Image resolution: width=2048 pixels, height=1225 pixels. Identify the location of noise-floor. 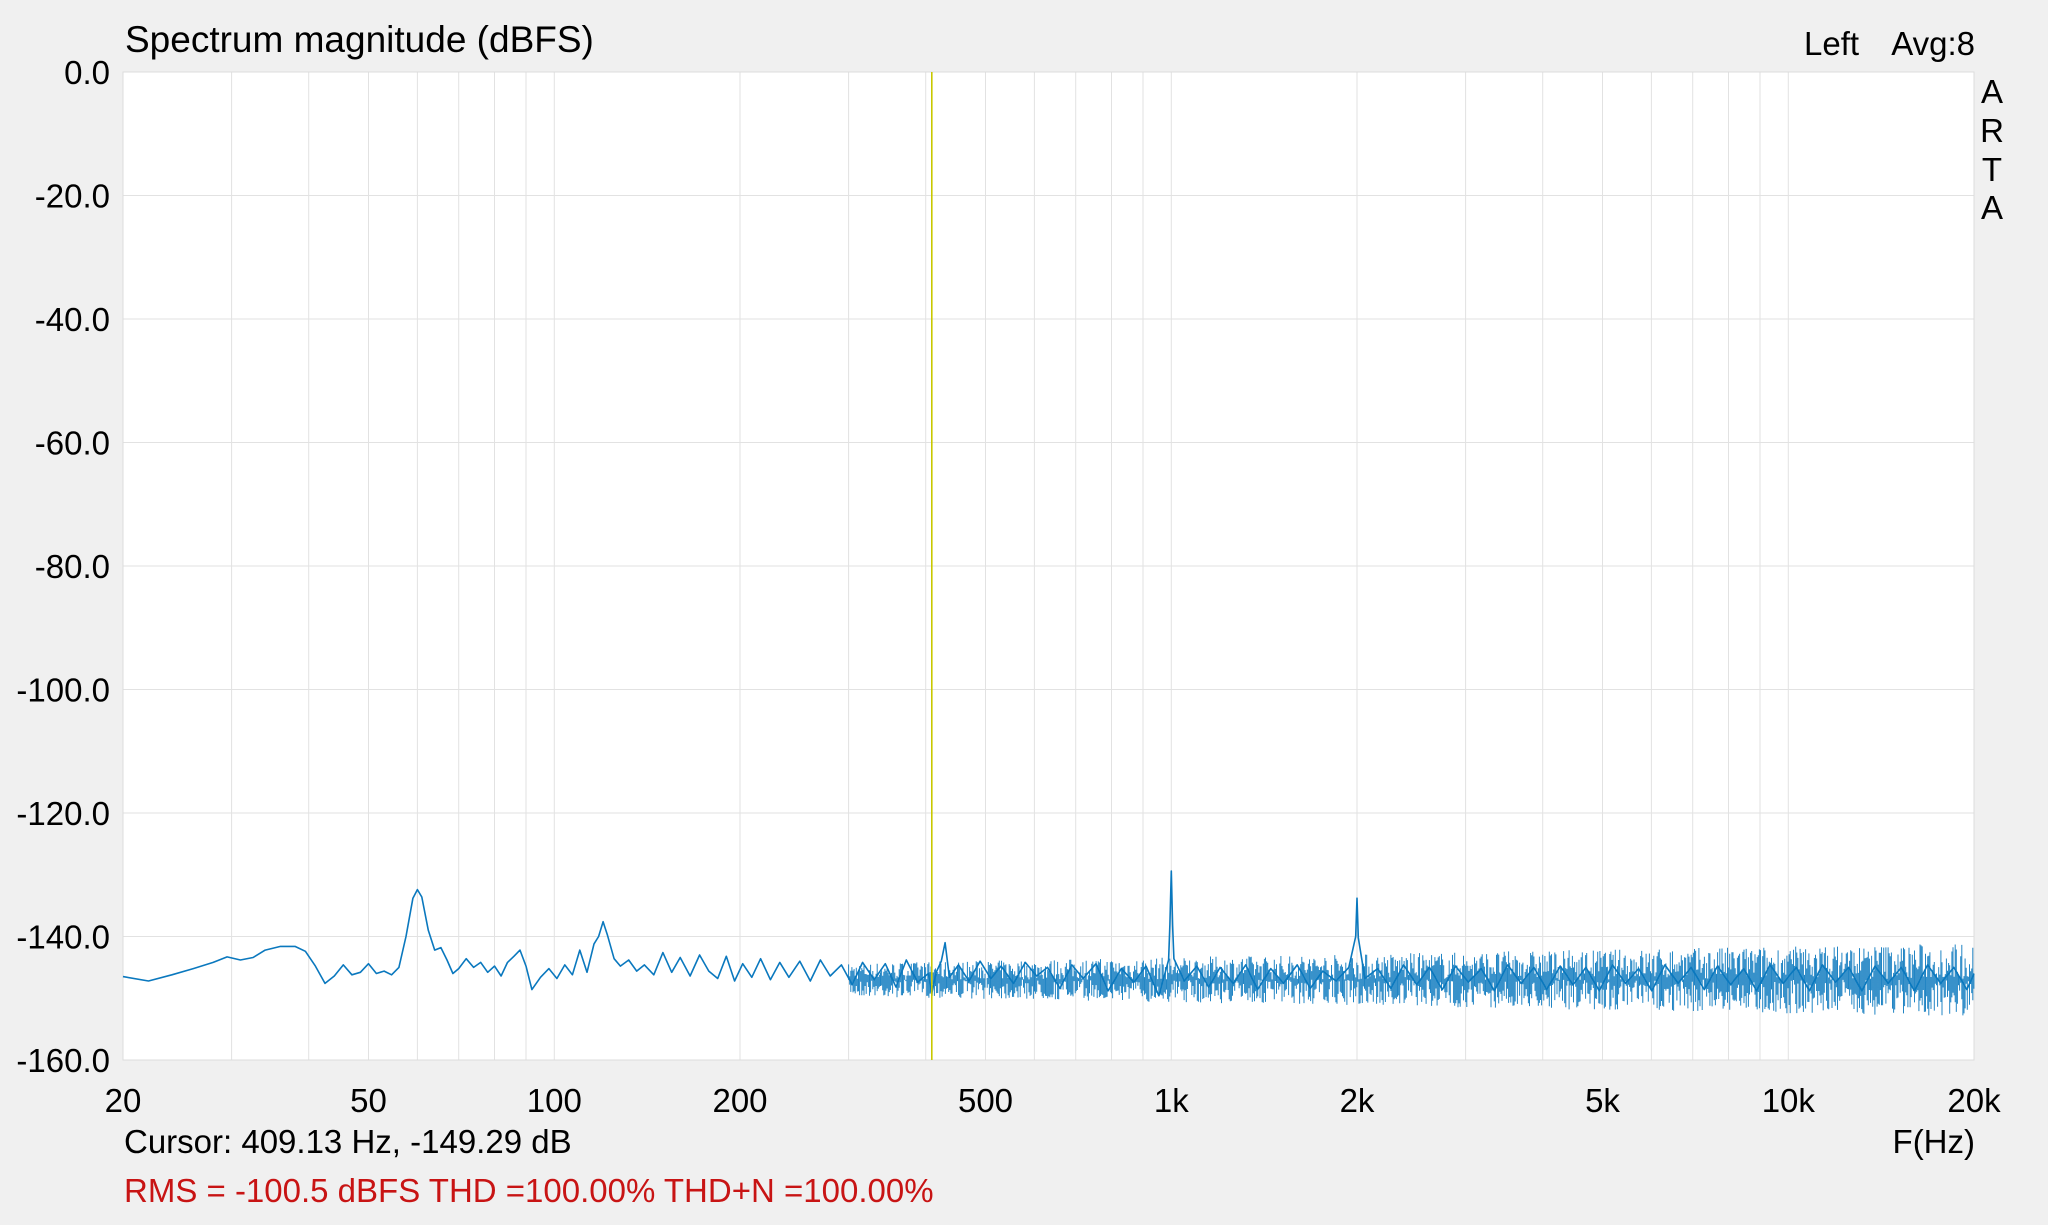
(1411, 980).